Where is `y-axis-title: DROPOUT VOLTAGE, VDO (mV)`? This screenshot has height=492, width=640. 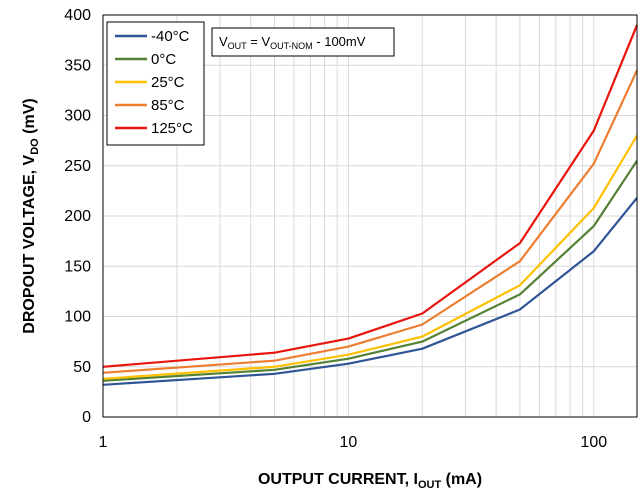 y-axis-title: DROPOUT VOLTAGE, VDO (mV) is located at coordinates (31, 215).